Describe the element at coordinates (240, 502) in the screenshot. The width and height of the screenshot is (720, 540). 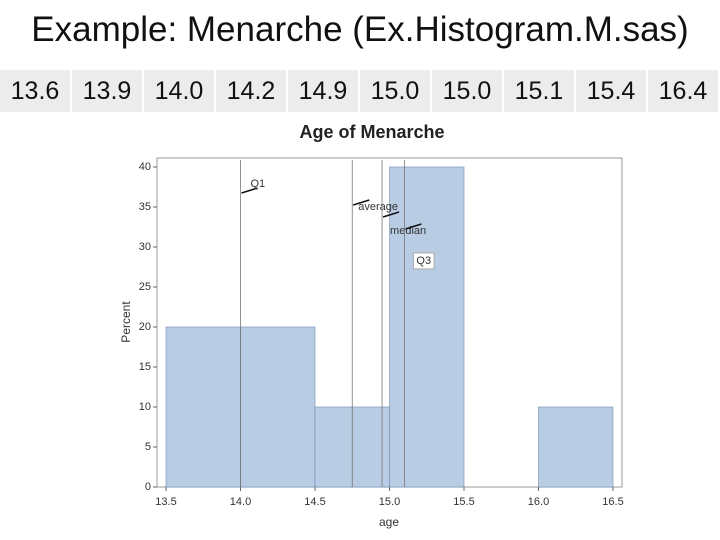
I see `x-tick-label: 14.0` at that location.